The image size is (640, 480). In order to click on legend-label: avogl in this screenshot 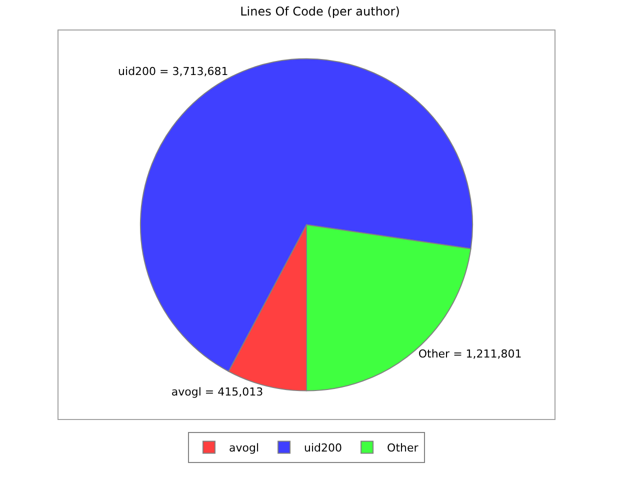, I will do `click(244, 448)`.